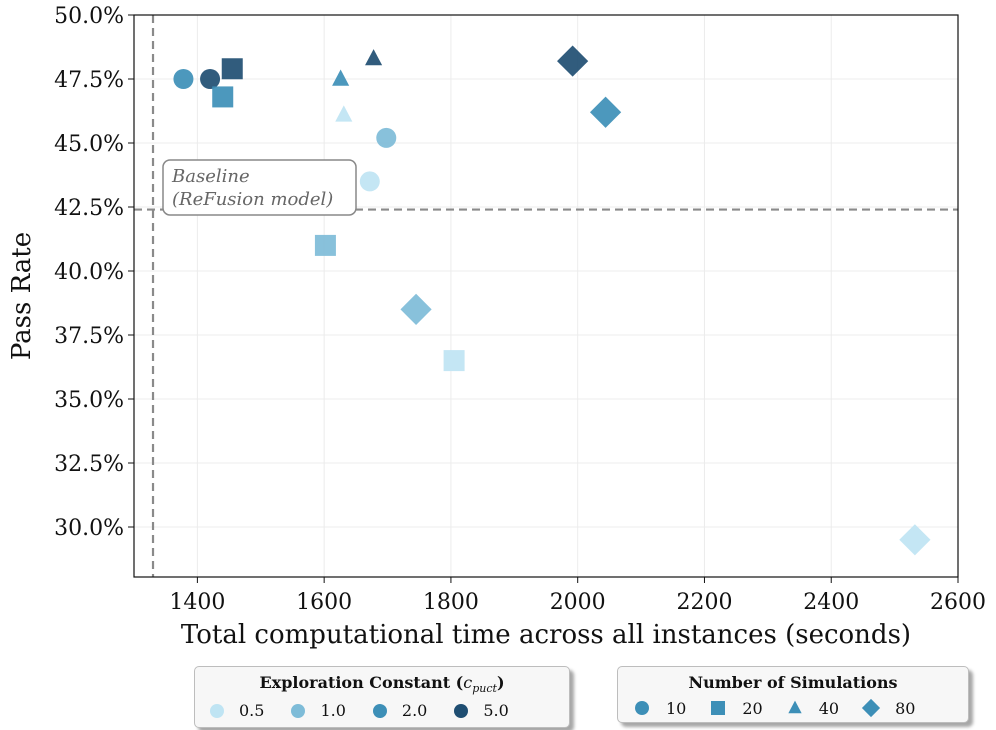  I want to click on x-tick-label: 1600, so click(324, 602).